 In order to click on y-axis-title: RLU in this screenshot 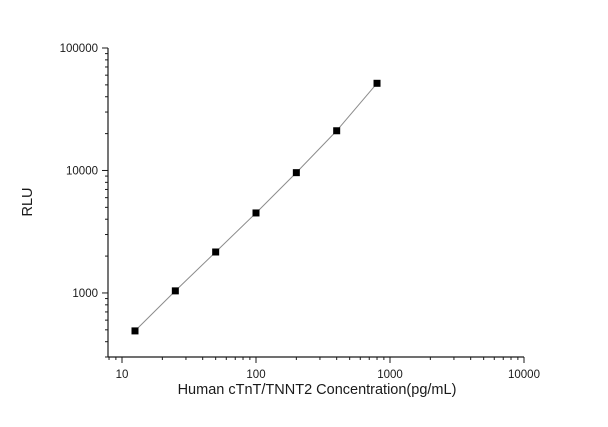, I will do `click(28, 202)`.